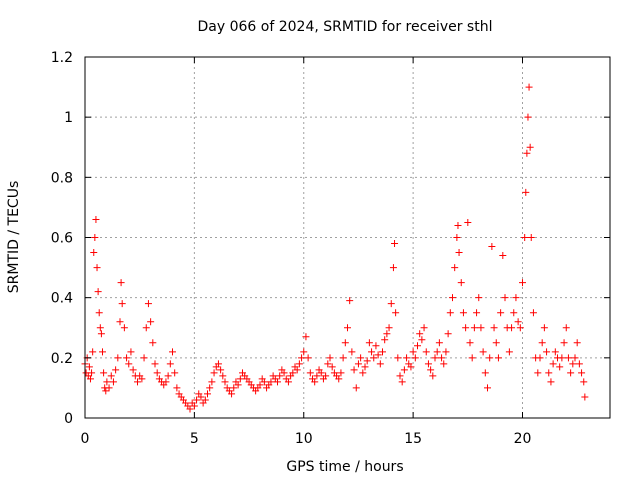  Describe the element at coordinates (14, 237) in the screenshot. I see `y-axis-label: SRMTID / TECUs` at that location.